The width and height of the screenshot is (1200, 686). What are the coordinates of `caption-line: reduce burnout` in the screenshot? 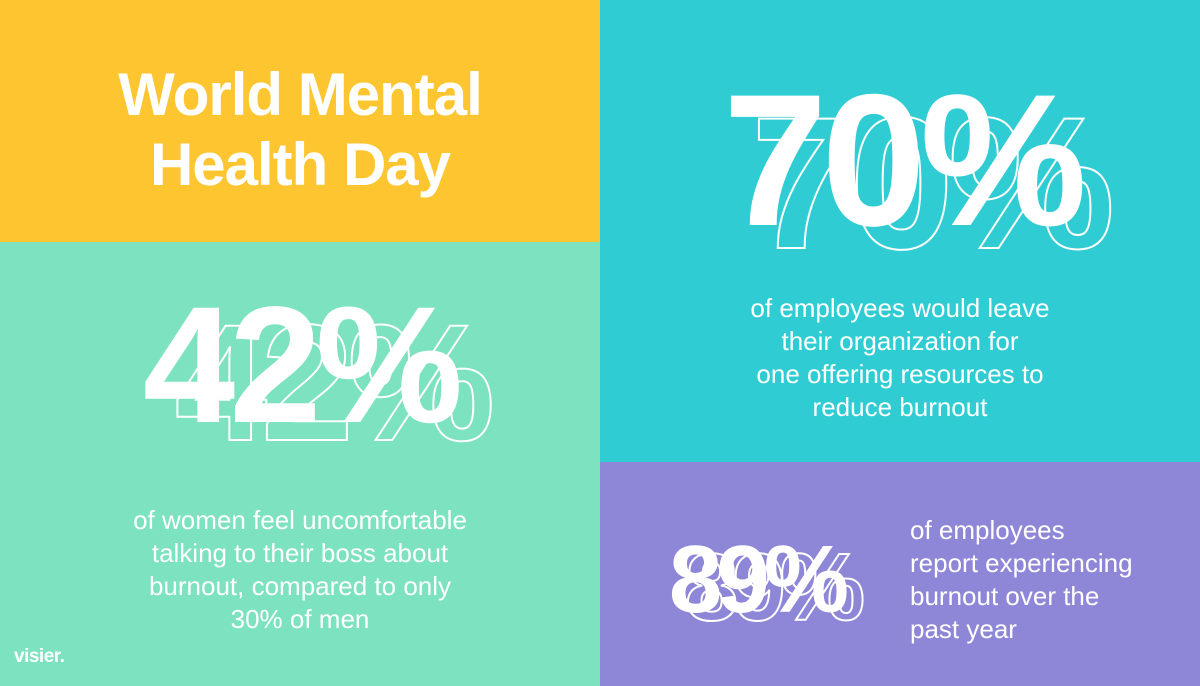 It's located at (900, 407).